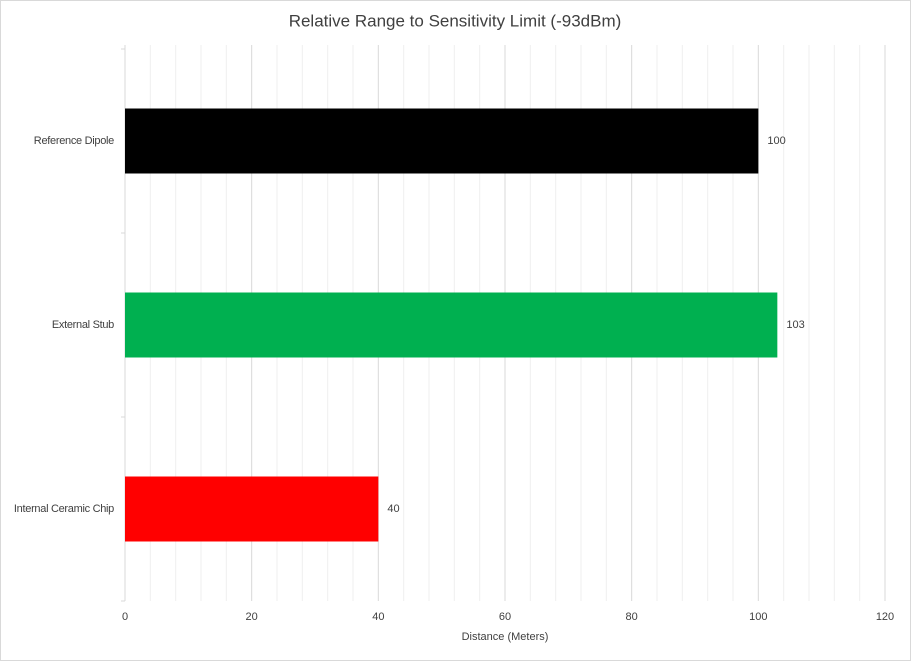  Describe the element at coordinates (74, 141) in the screenshot. I see `y-tick-label: Reference Dipole` at that location.